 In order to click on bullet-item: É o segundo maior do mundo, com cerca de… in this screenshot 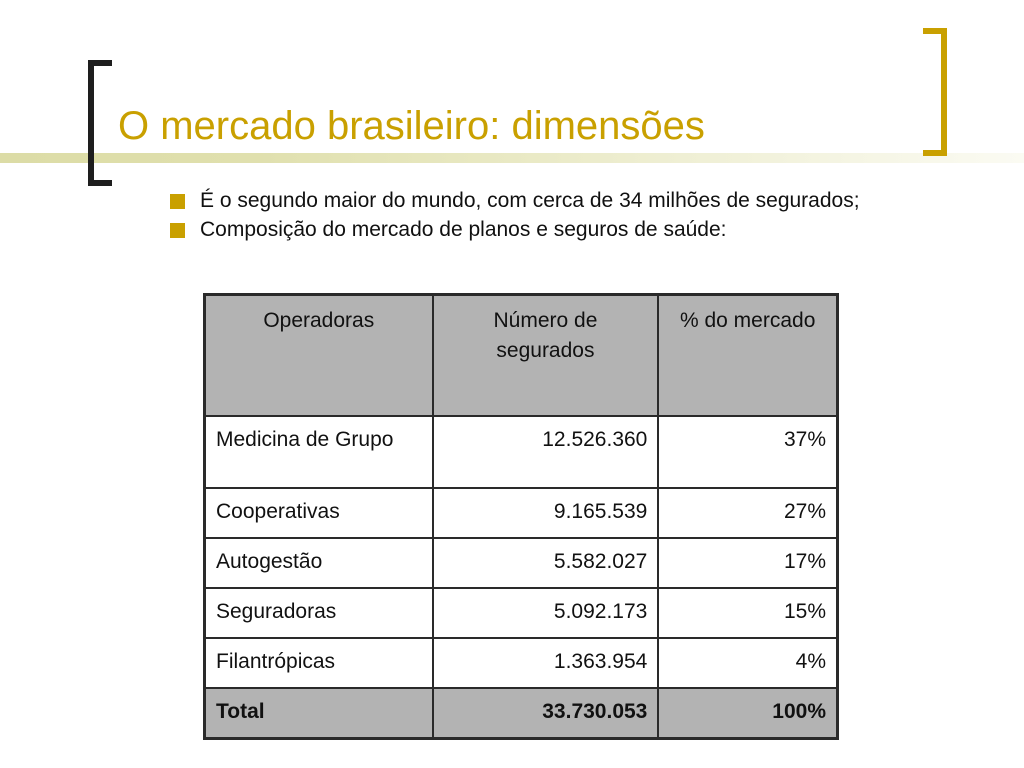, I will do `click(540, 200)`.